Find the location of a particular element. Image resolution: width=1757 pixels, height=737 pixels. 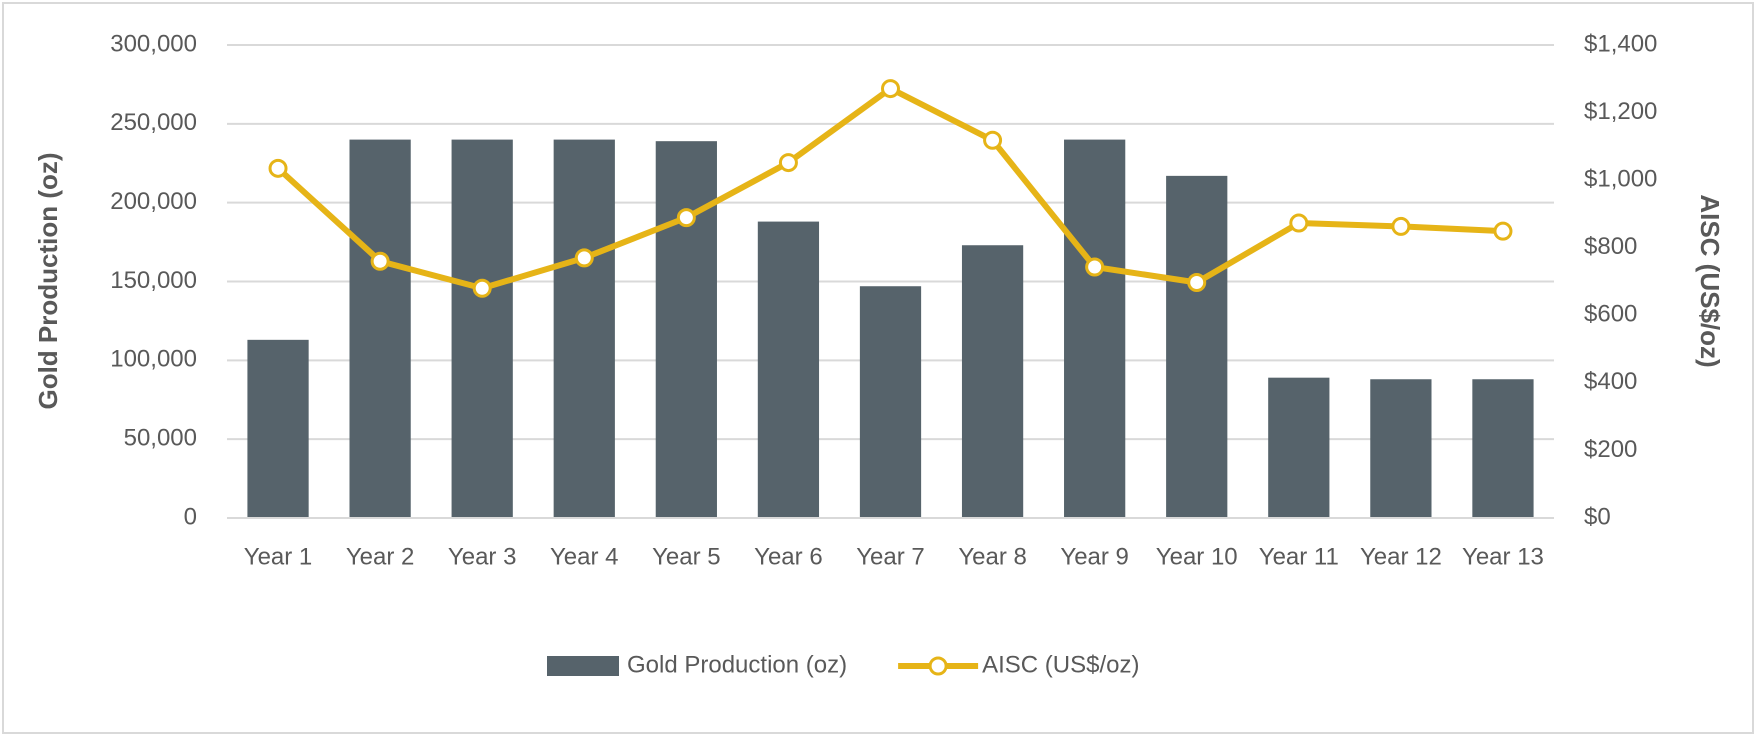

y-tick-label: 100,000 is located at coordinates (153, 359).